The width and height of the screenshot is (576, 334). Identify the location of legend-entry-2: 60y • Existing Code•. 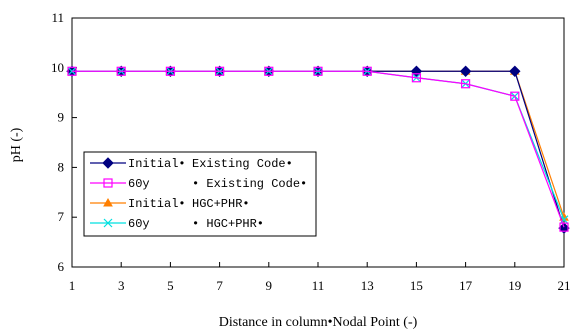
(198, 184).